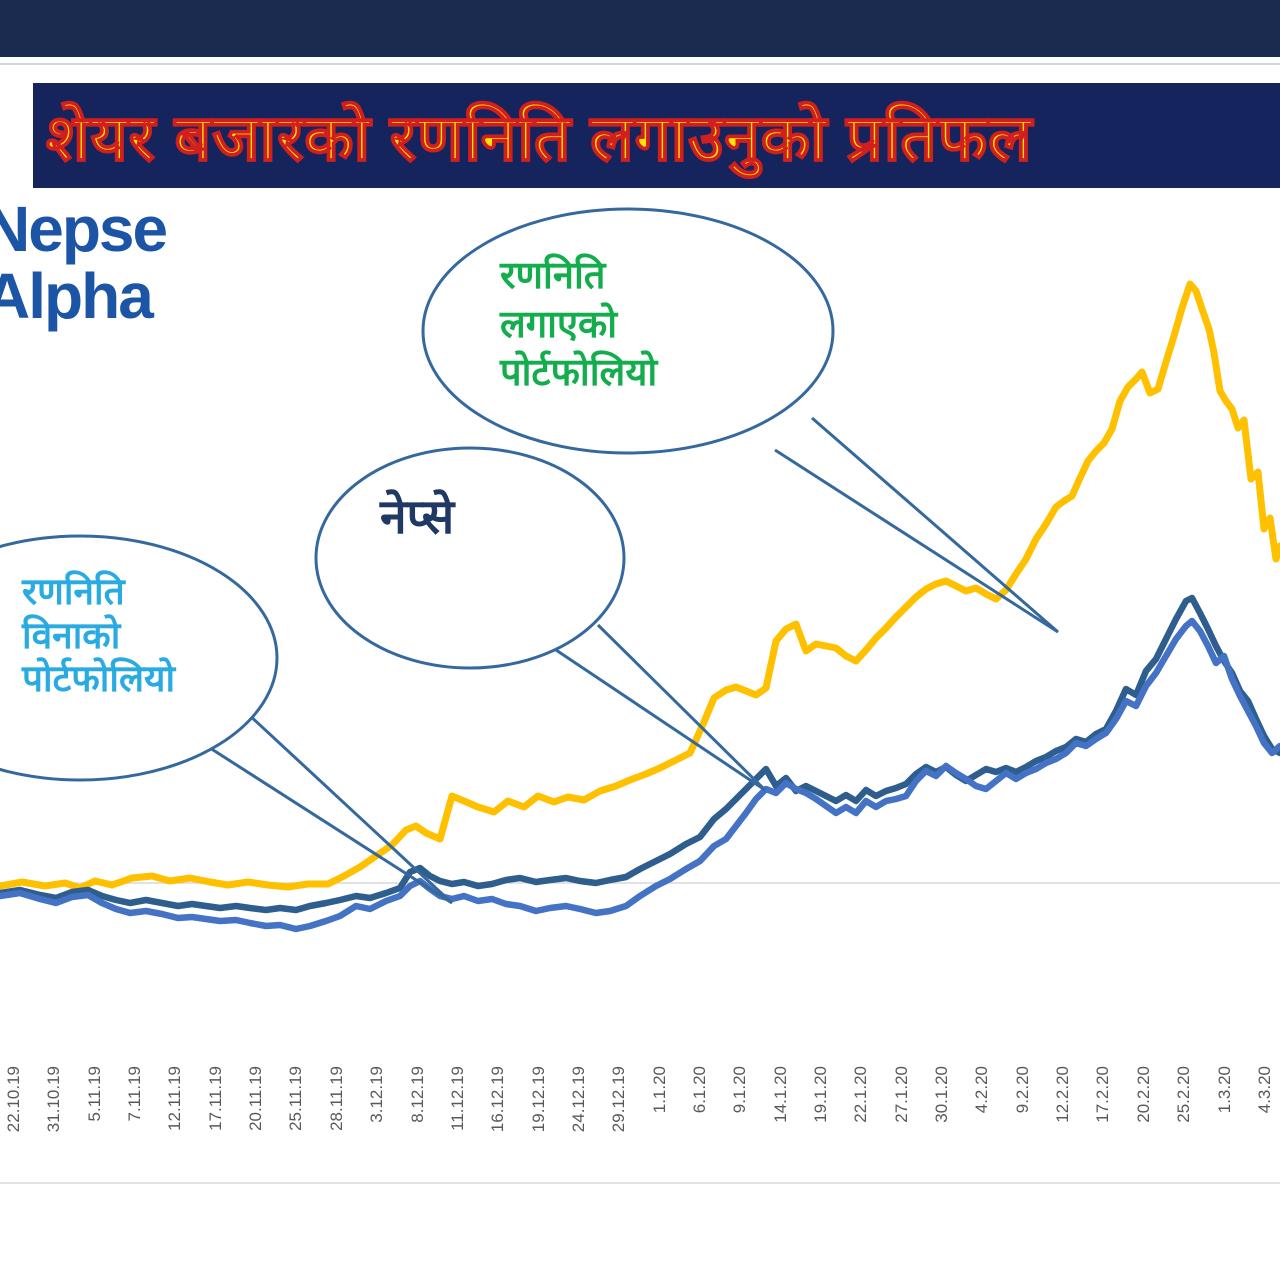 Image resolution: width=1280 pixels, height=1280 pixels. Describe the element at coordinates (135, 1094) in the screenshot. I see `x-axis-label: 7.11.19` at that location.